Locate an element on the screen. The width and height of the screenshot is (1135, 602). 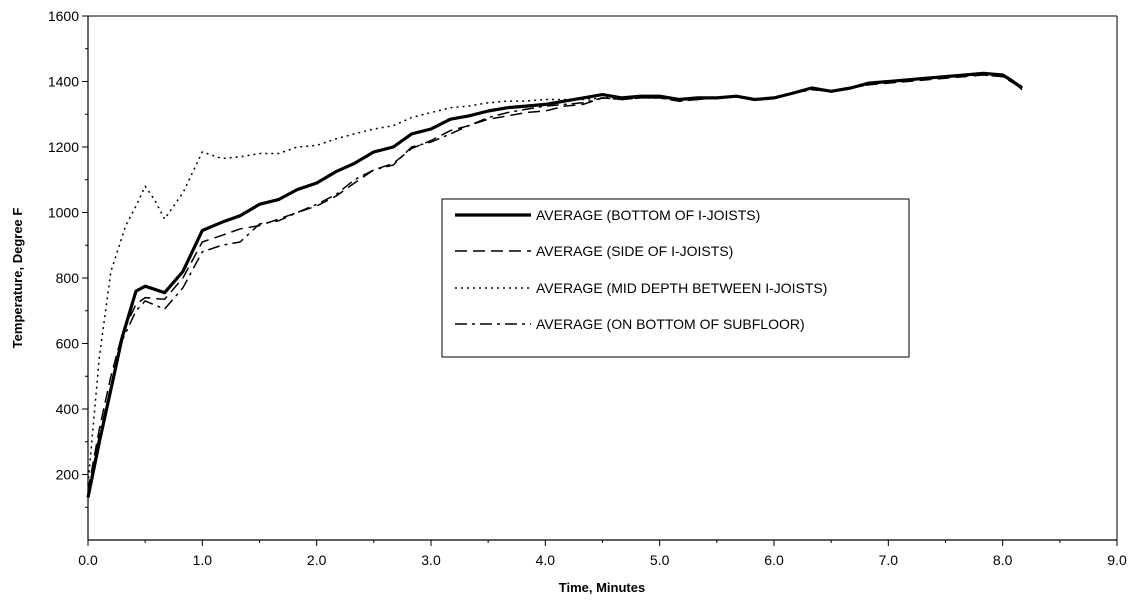
y-tick-label: 400 is located at coordinates (68, 409).